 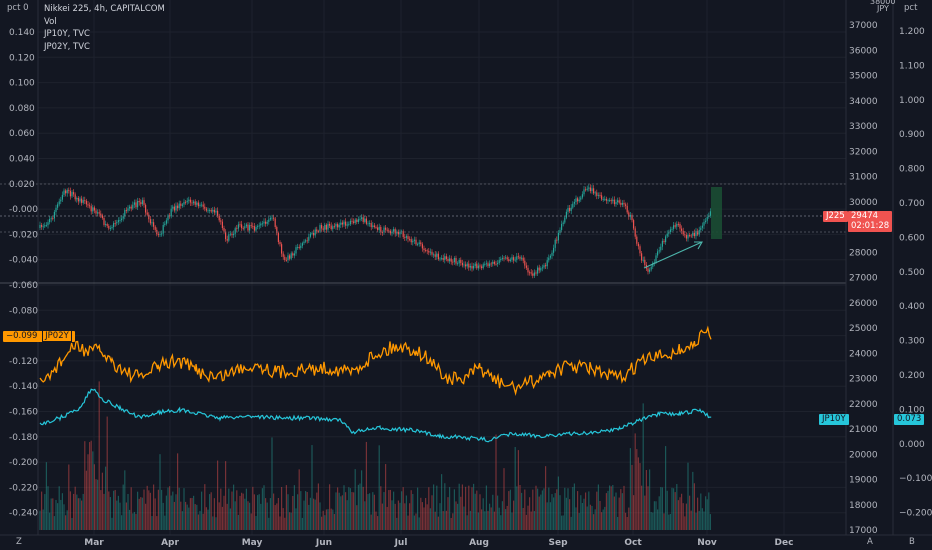 I want to click on legend-vol: Vol, so click(x=50, y=21).